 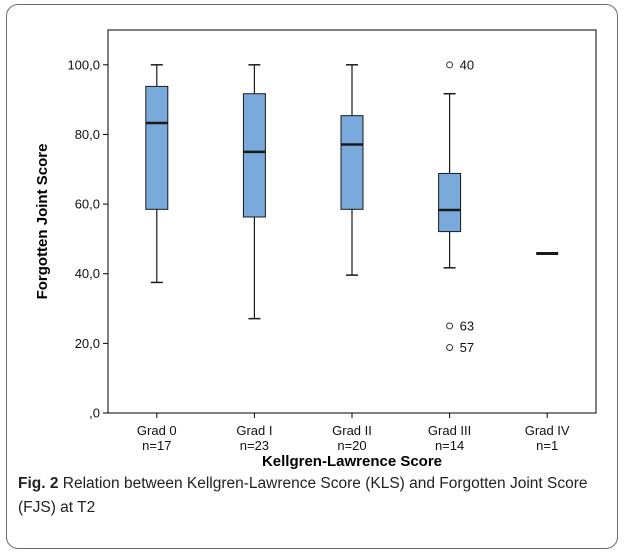 What do you see at coordinates (87, 134) in the screenshot?
I see `y-tick-label: 80,0` at bounding box center [87, 134].